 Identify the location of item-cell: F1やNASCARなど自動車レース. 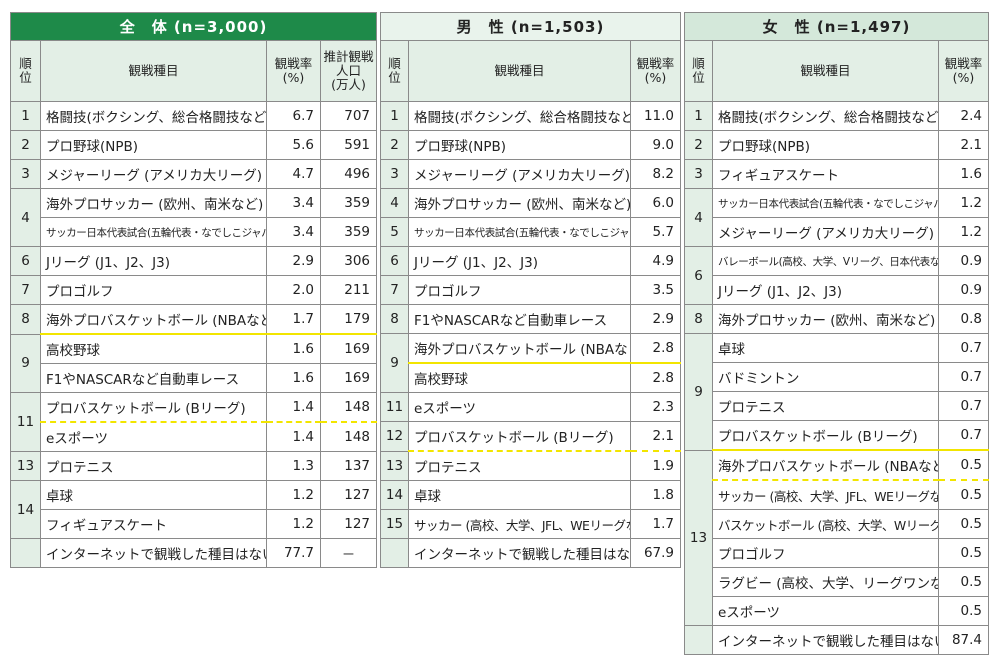
(519, 319).